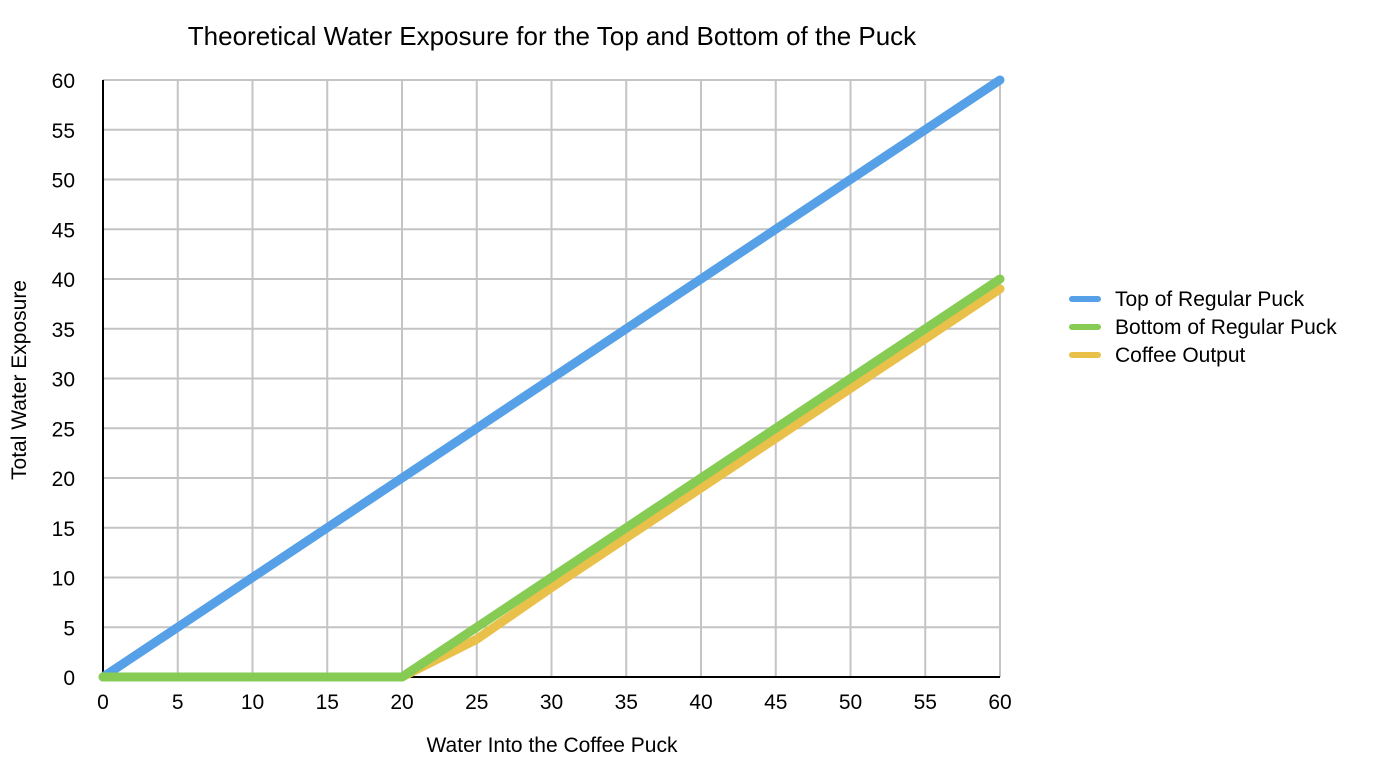 This screenshot has width=1400, height=776. I want to click on y-tick-label-0: 0, so click(69, 678).